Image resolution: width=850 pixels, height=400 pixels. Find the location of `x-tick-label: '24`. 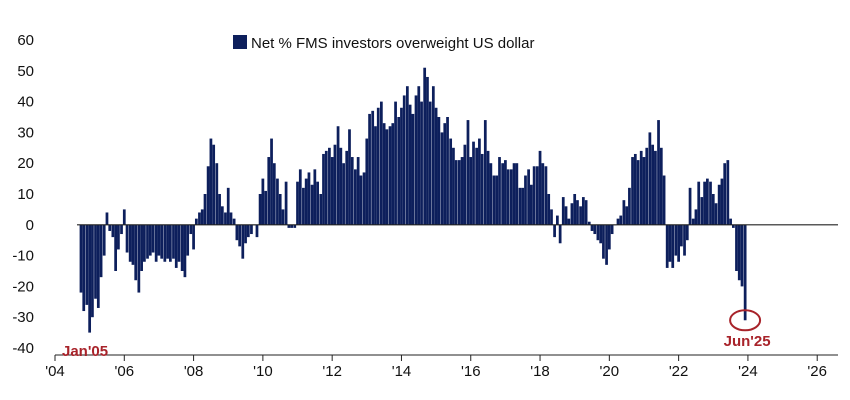

x-tick-label: '24 is located at coordinates (748, 371).